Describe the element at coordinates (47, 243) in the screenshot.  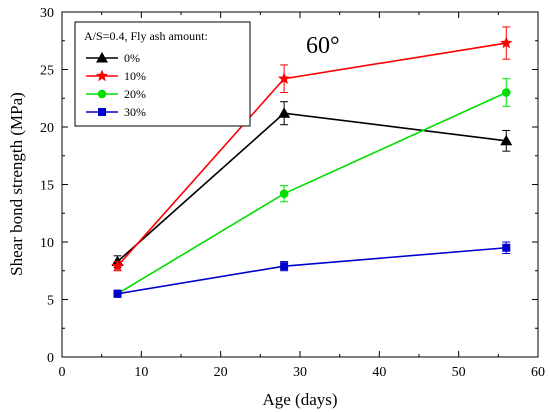
I see `y-tick-label: 10` at that location.